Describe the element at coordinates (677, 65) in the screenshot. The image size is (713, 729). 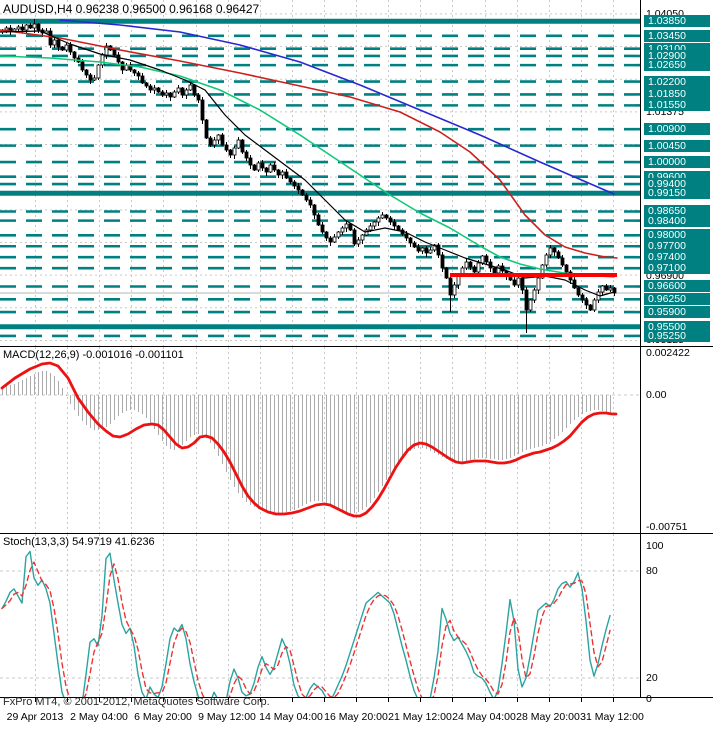
I see `price-badge: 1.02650` at that location.